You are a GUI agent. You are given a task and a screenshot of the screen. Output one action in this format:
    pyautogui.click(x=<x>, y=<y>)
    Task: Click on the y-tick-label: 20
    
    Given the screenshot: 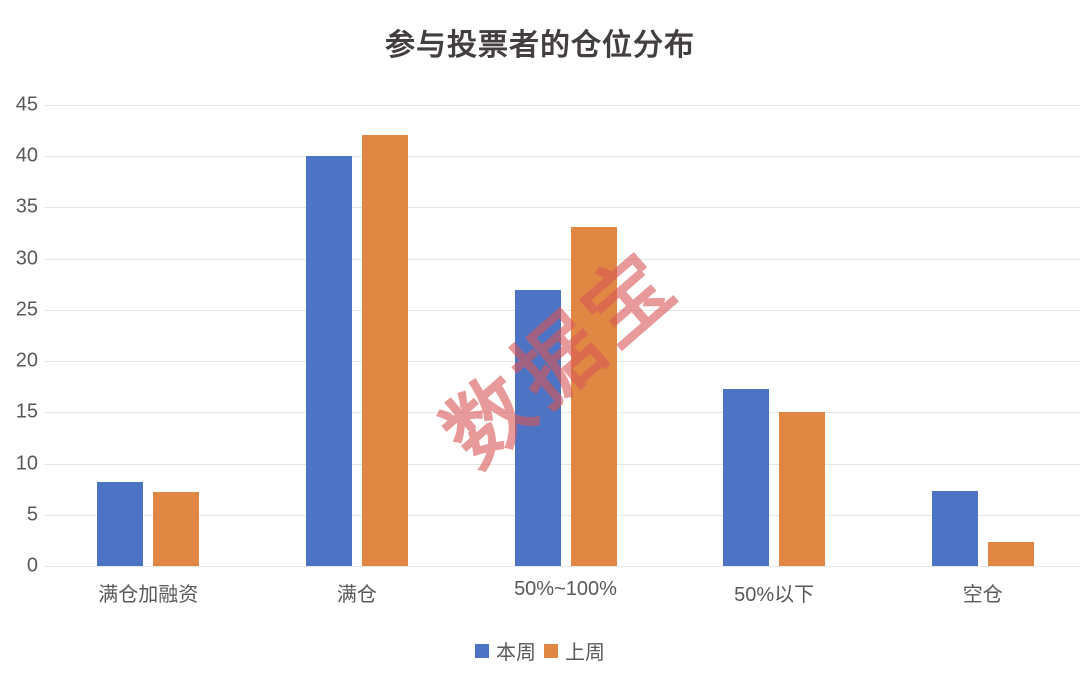 What is the action you would take?
    pyautogui.click(x=26, y=360)
    